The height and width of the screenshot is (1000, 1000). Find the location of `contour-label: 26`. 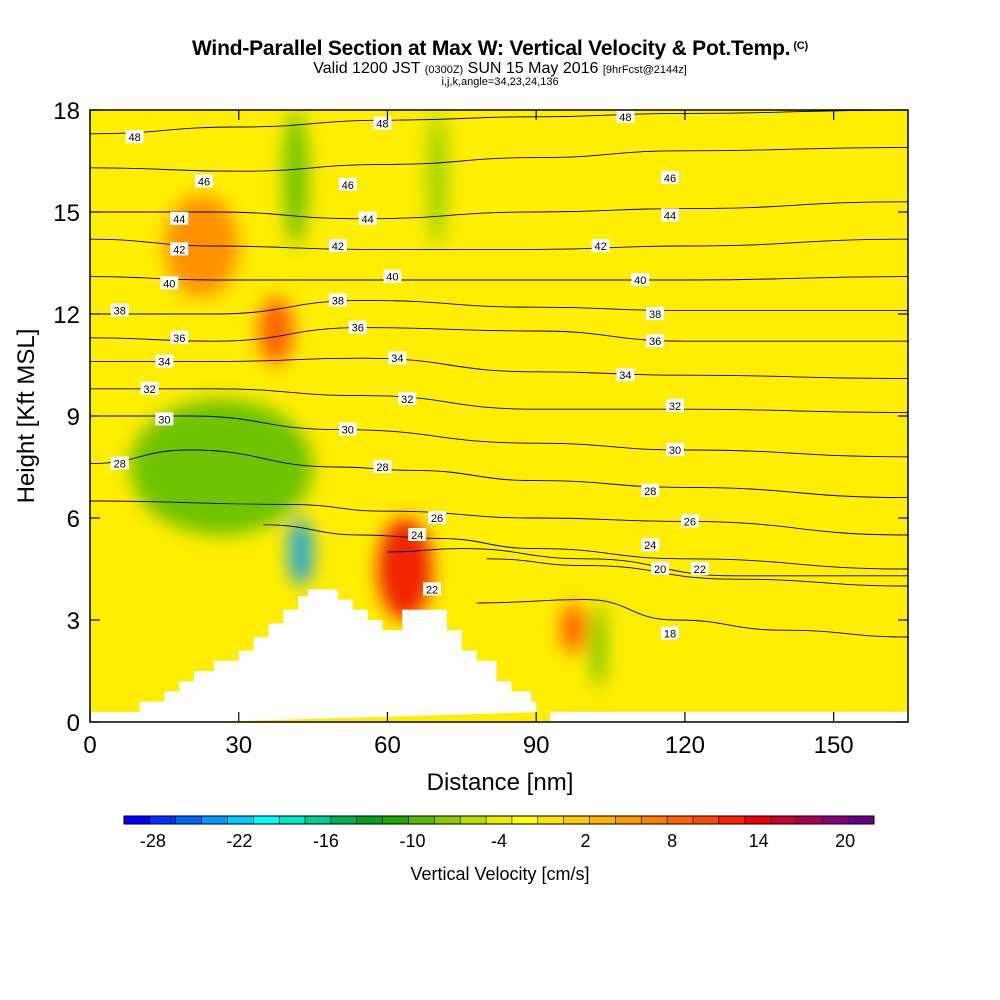

contour-label: 26 is located at coordinates (690, 522).